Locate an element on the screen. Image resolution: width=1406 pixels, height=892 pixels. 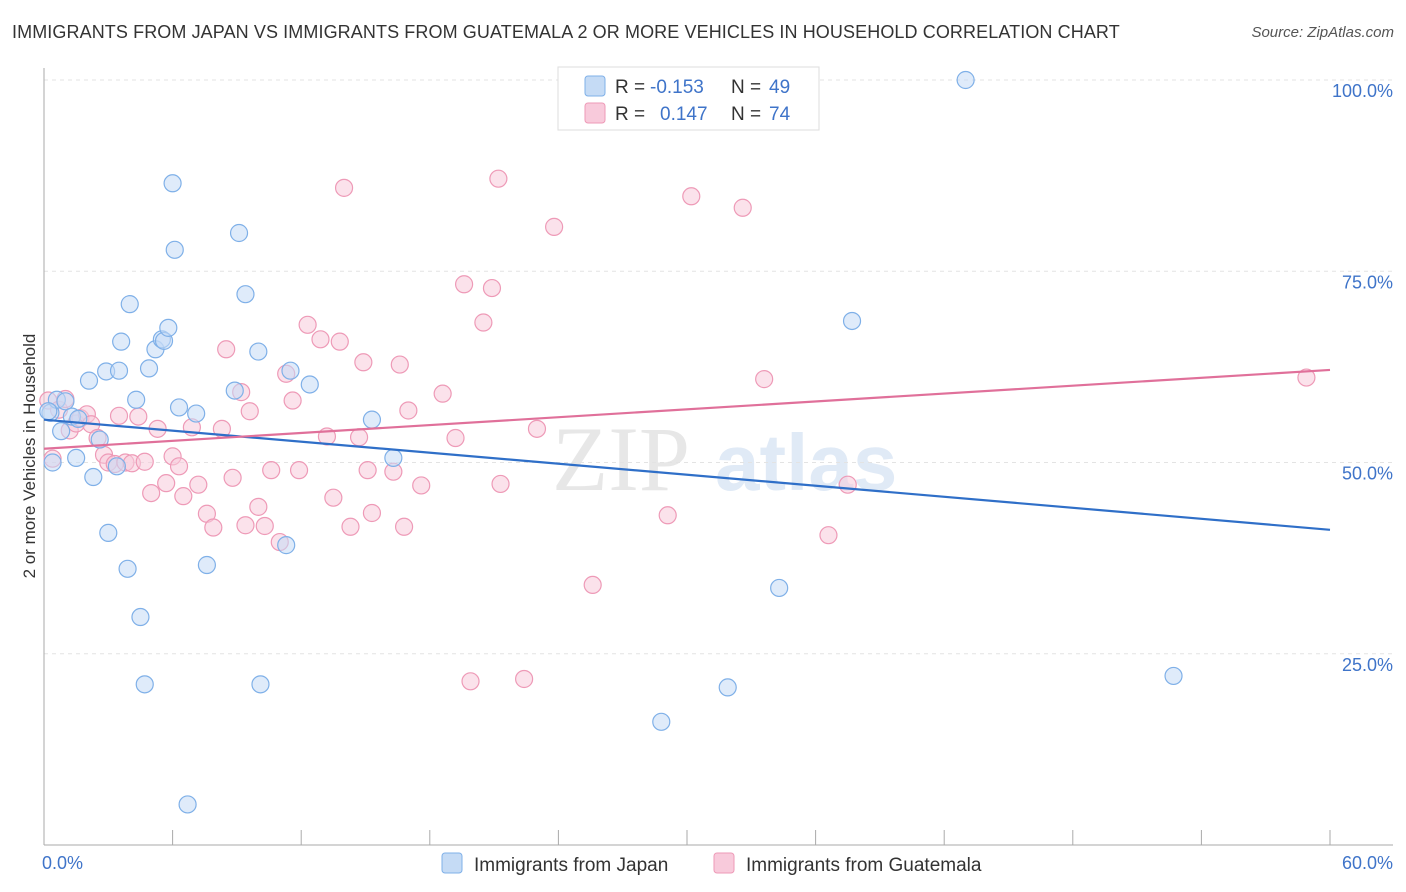
trend-line-guatemala is located at coordinates (687, 409).